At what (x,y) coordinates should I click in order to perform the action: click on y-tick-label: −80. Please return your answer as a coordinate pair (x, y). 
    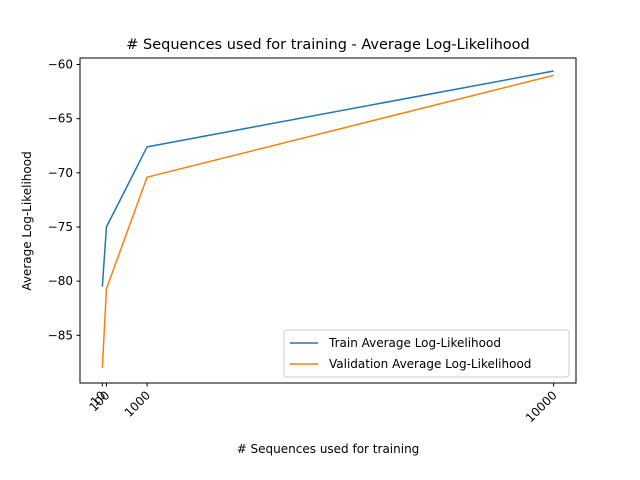
    Looking at the image, I should click on (60, 281).